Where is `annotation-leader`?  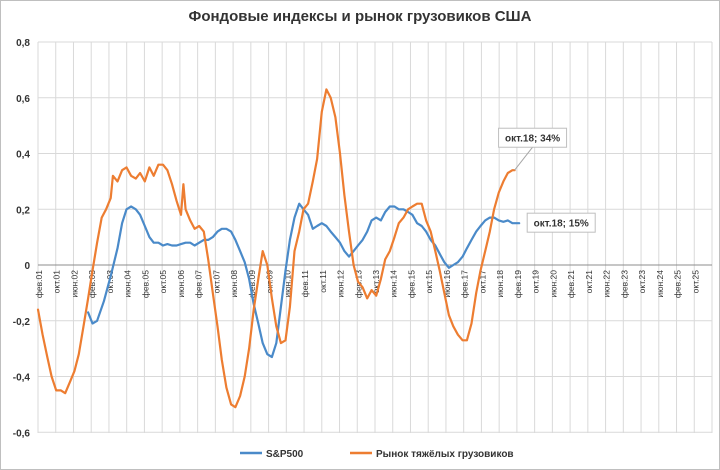 annotation-leader is located at coordinates (523, 158).